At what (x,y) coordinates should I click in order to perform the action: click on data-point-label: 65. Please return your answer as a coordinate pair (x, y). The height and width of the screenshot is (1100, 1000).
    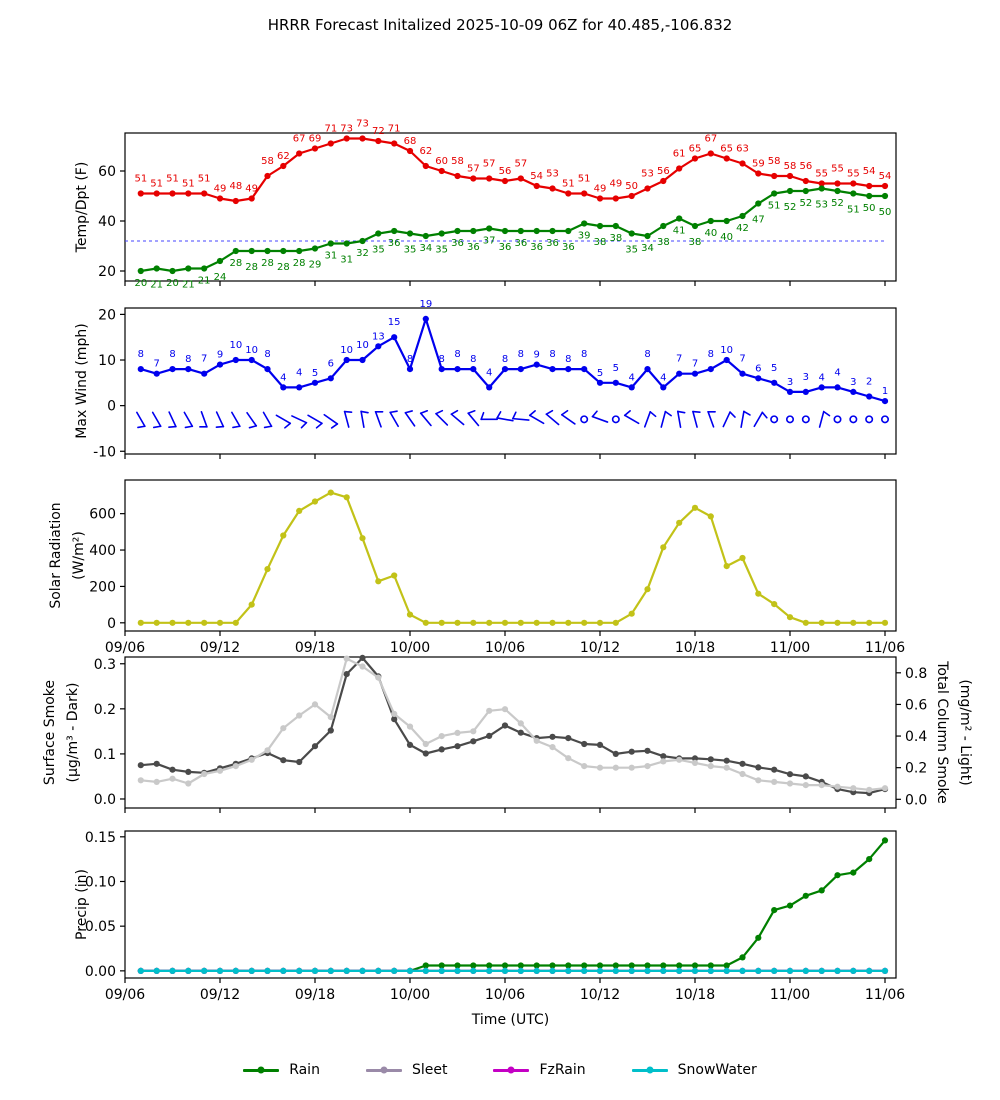
    Looking at the image, I should click on (726, 149).